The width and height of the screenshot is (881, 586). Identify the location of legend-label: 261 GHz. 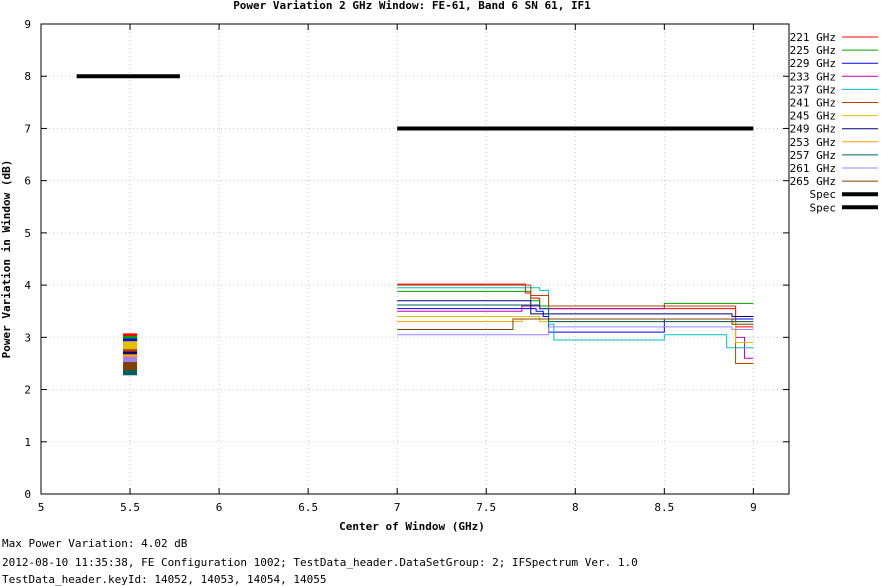
(813, 168).